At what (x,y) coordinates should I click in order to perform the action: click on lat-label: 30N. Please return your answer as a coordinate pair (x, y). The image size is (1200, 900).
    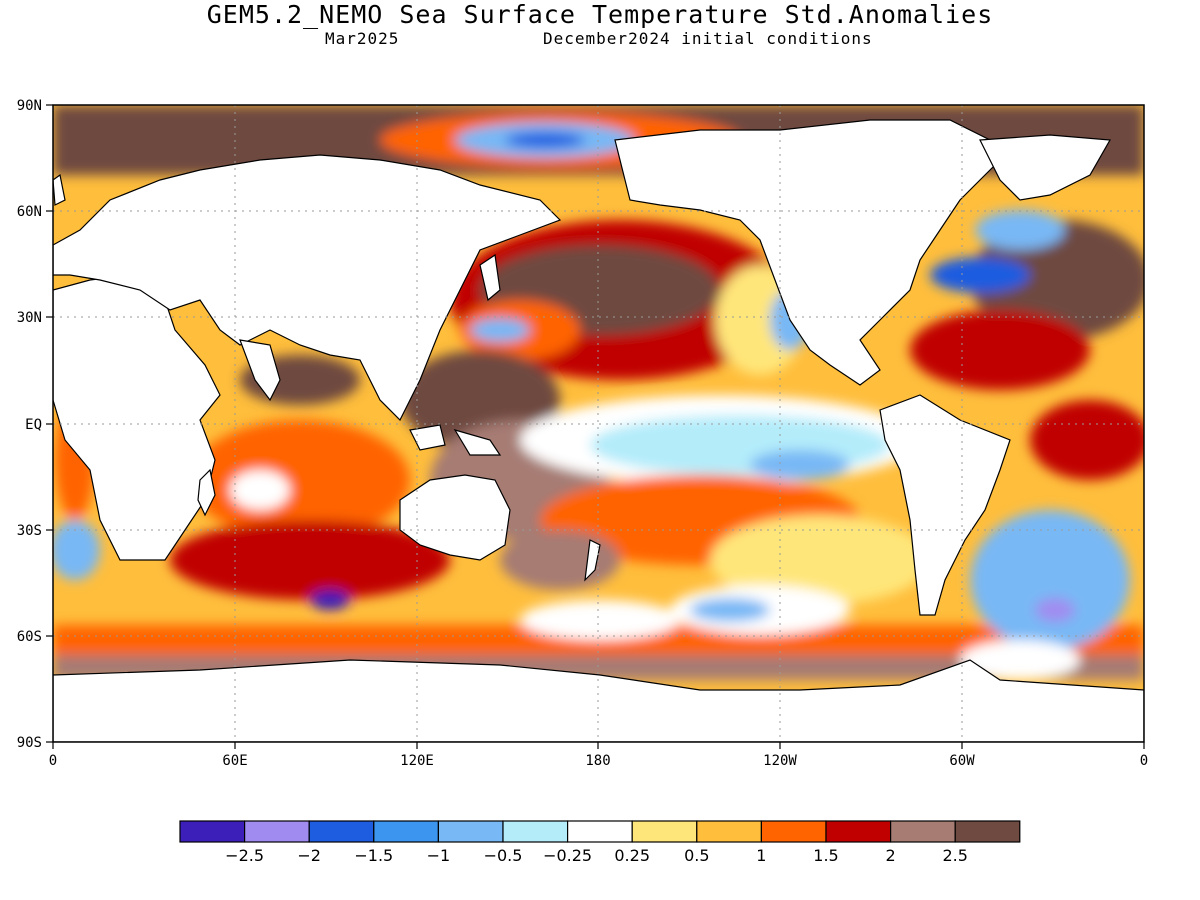
    Looking at the image, I should click on (29, 318).